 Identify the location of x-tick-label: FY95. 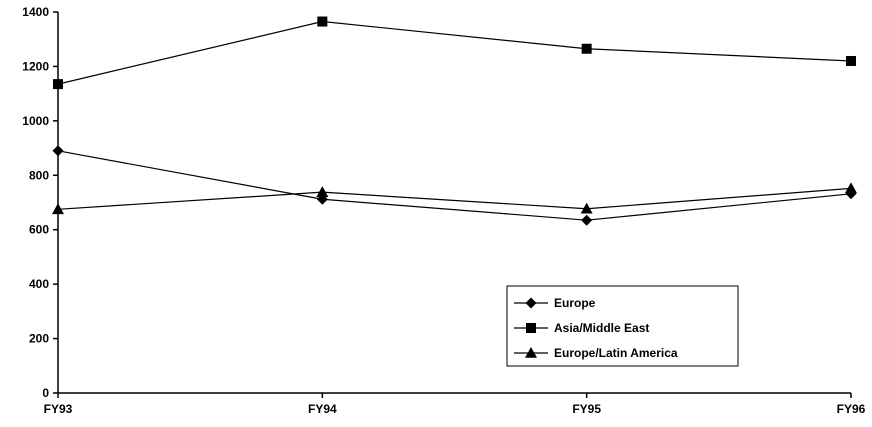
(586, 409).